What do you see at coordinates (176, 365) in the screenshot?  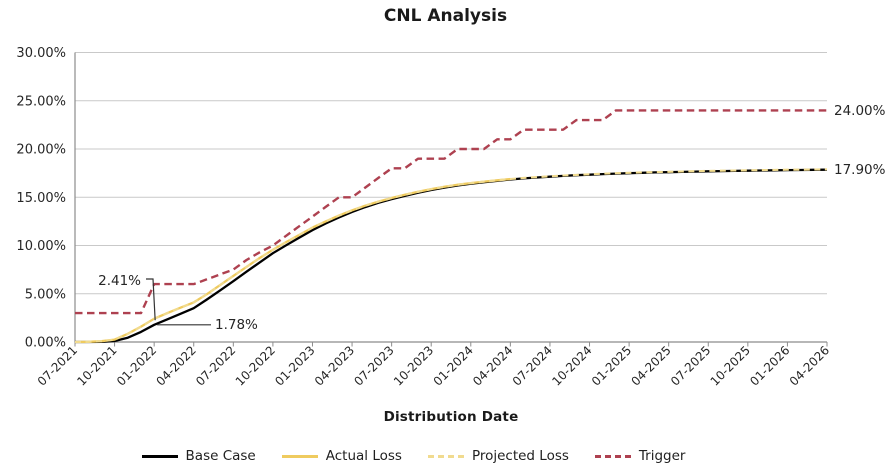 I see `svg-text: 04-2022` at bounding box center [176, 365].